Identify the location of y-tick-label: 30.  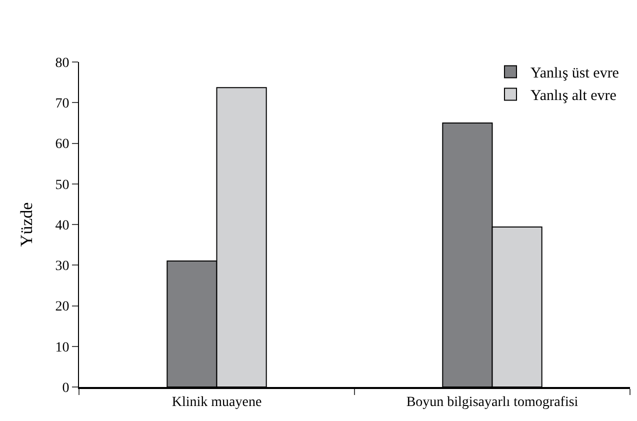
(62, 266).